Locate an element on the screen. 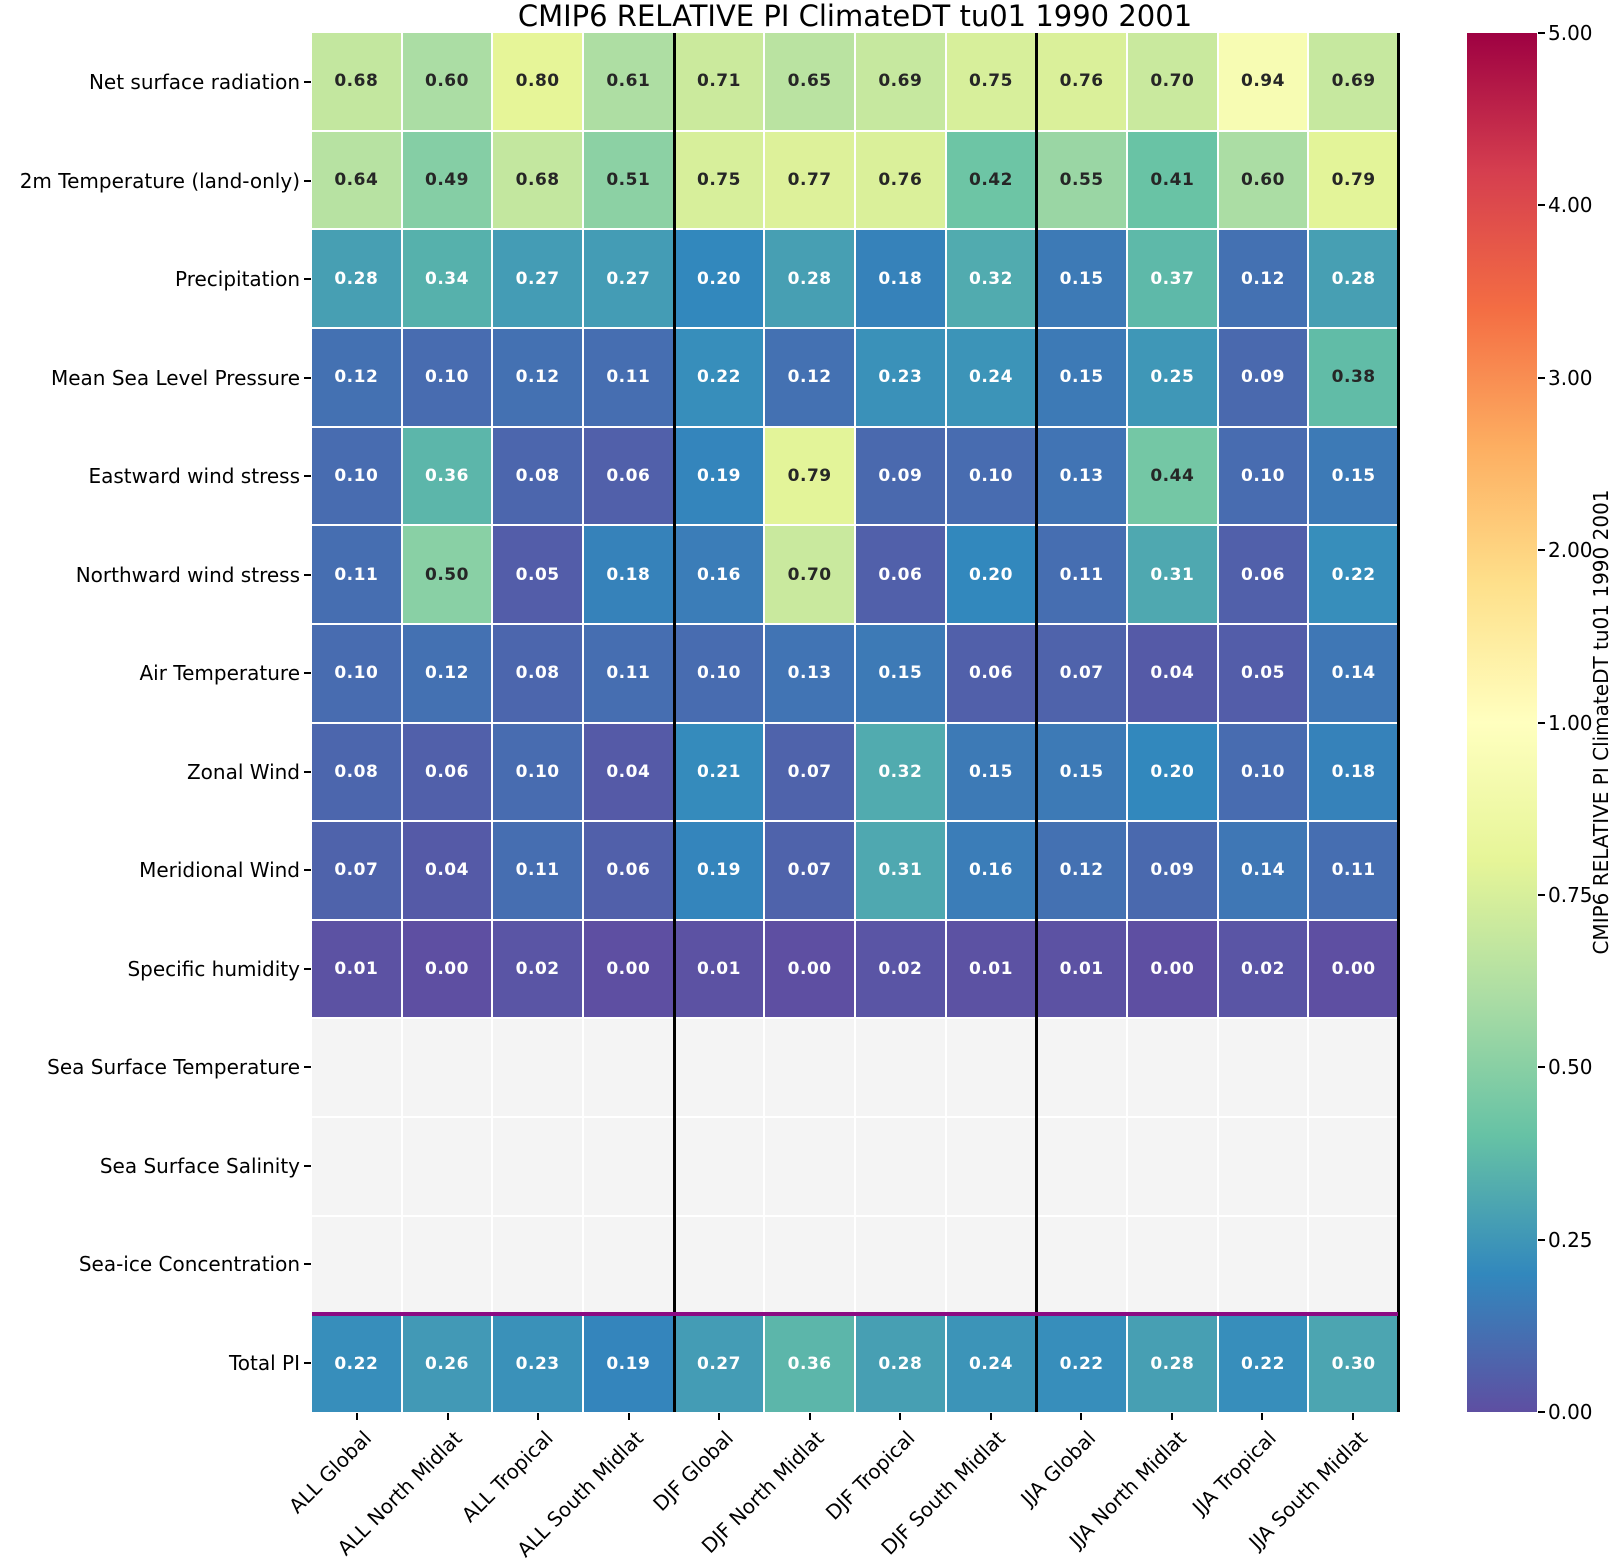 The height and width of the screenshot is (1568, 1614). heatmap-cell: 0.44 is located at coordinates (1172, 476).